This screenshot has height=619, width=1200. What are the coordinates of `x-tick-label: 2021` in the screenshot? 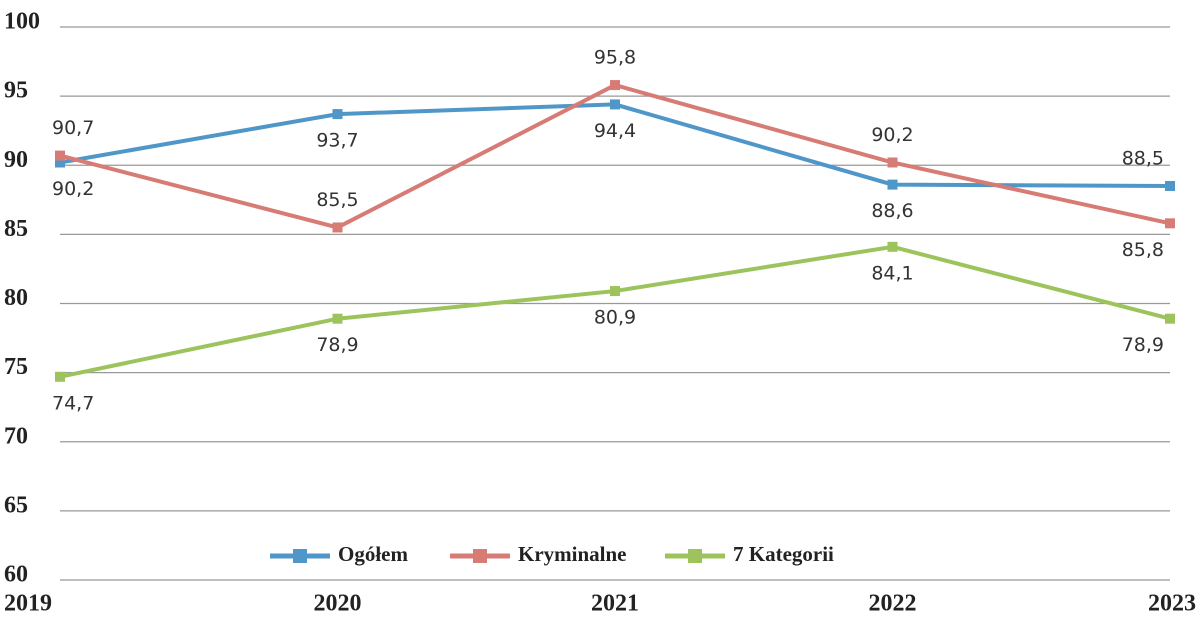 It's located at (615, 604).